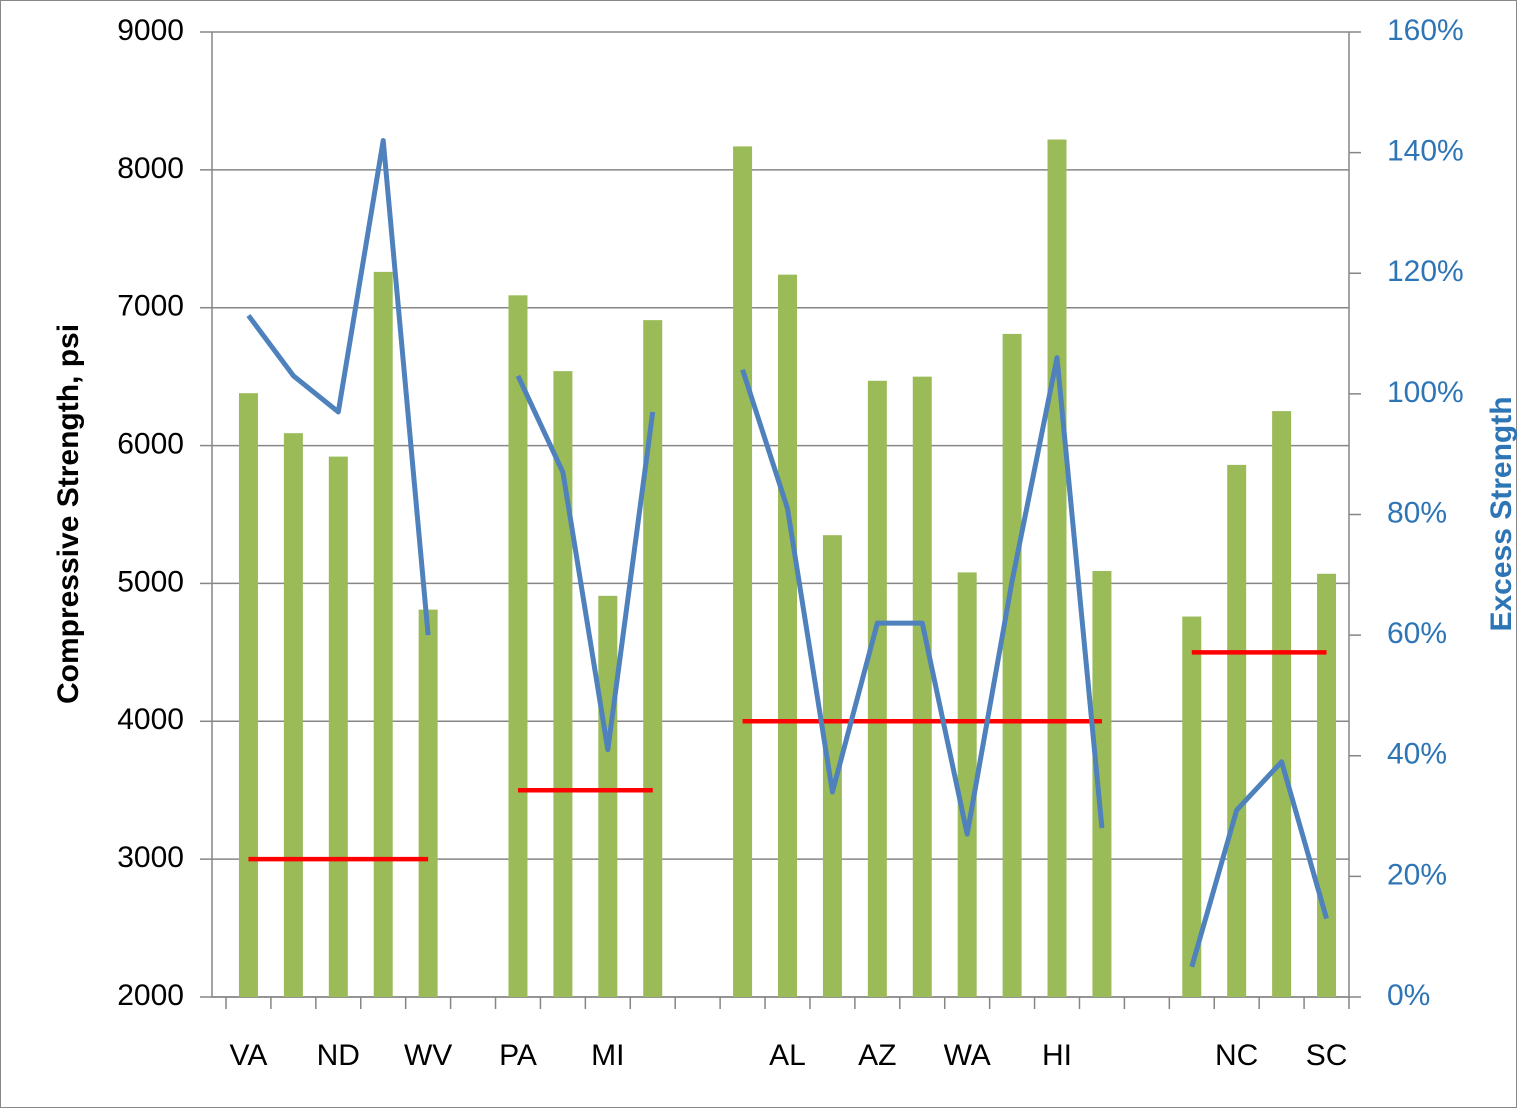 This screenshot has width=1517, height=1108. What do you see at coordinates (150, 719) in the screenshot?
I see `y-tick-label: 4000` at bounding box center [150, 719].